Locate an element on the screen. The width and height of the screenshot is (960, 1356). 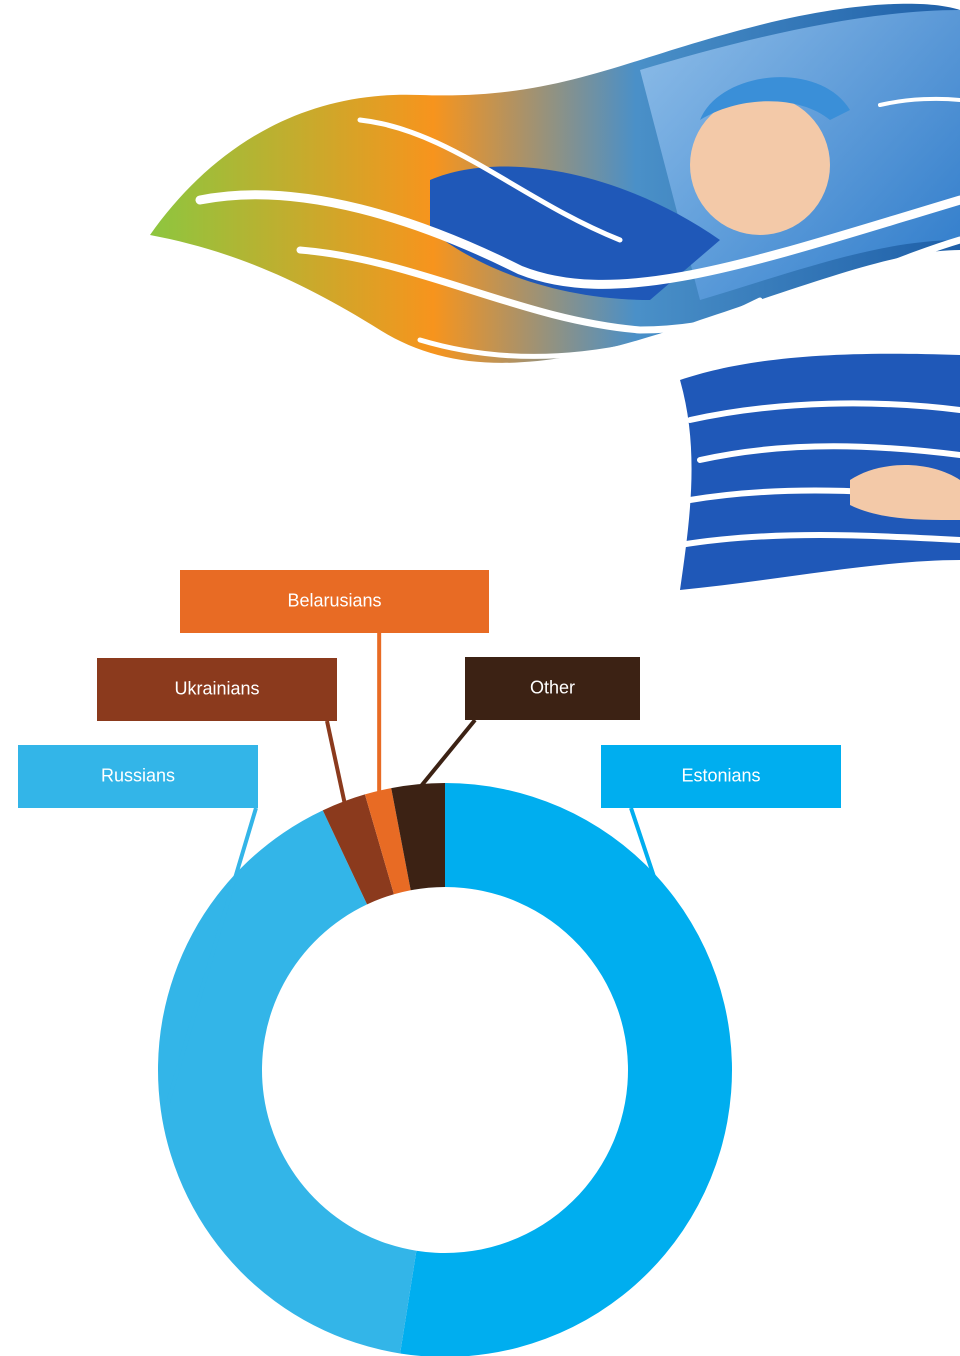
callout-line-other is located at coordinates (446, 754).